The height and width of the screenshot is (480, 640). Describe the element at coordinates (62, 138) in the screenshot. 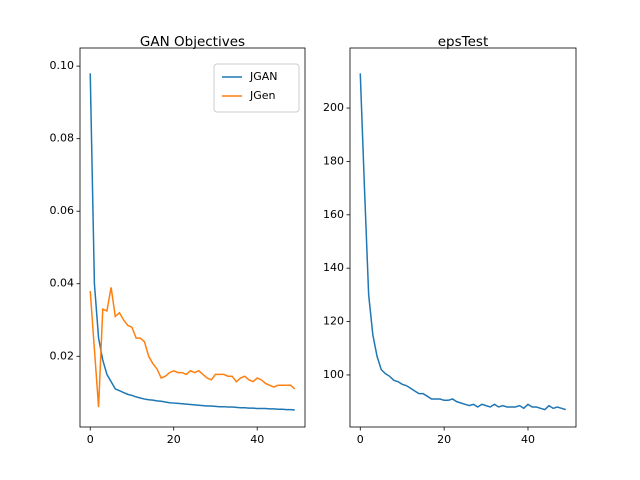

I see `y-tick-label: 0.08` at that location.